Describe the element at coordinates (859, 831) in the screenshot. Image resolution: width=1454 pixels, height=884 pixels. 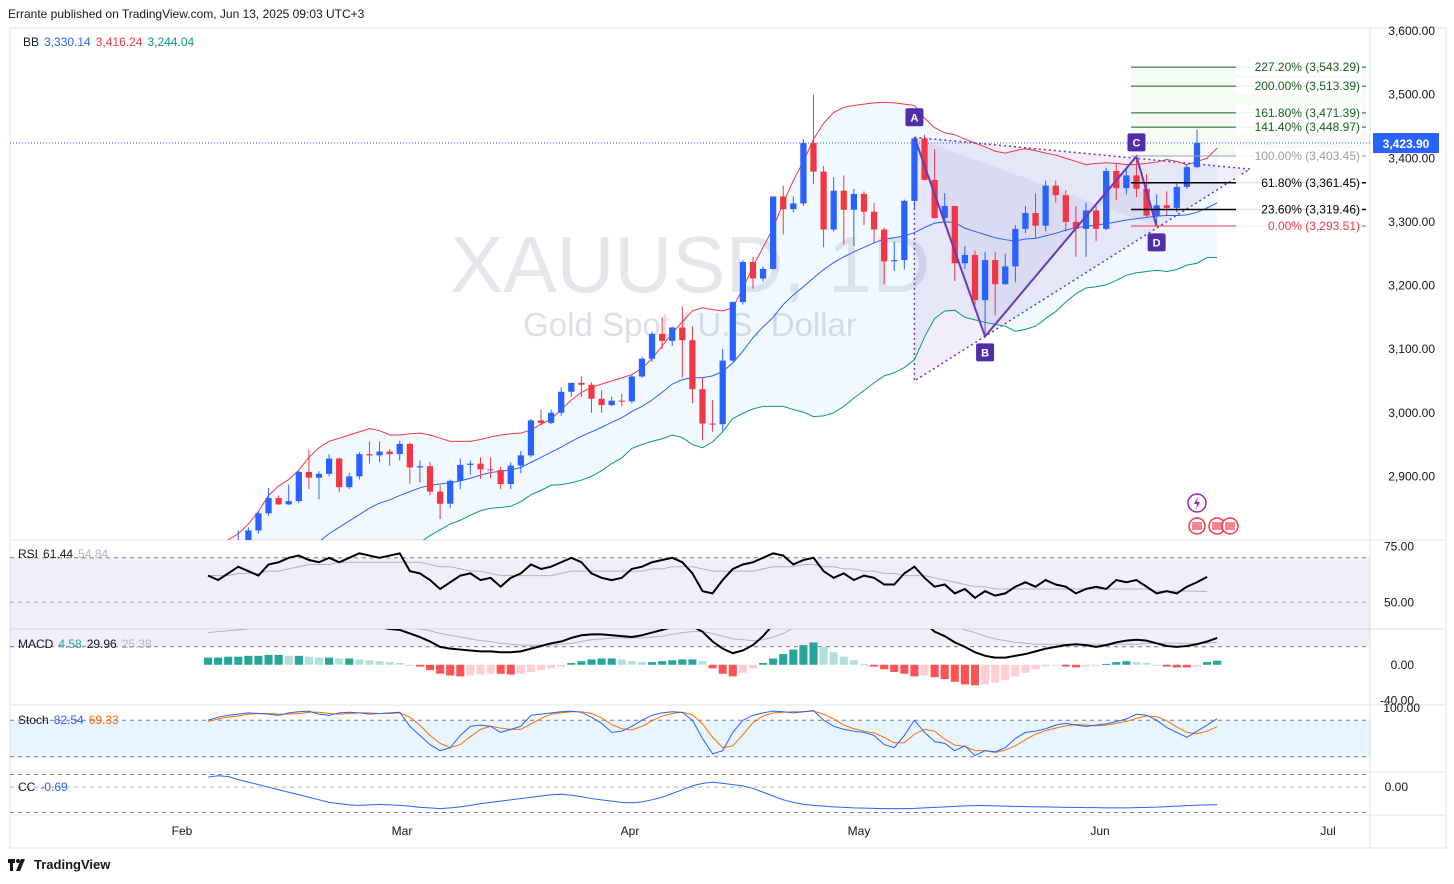
I see `time-tick-label: May` at that location.